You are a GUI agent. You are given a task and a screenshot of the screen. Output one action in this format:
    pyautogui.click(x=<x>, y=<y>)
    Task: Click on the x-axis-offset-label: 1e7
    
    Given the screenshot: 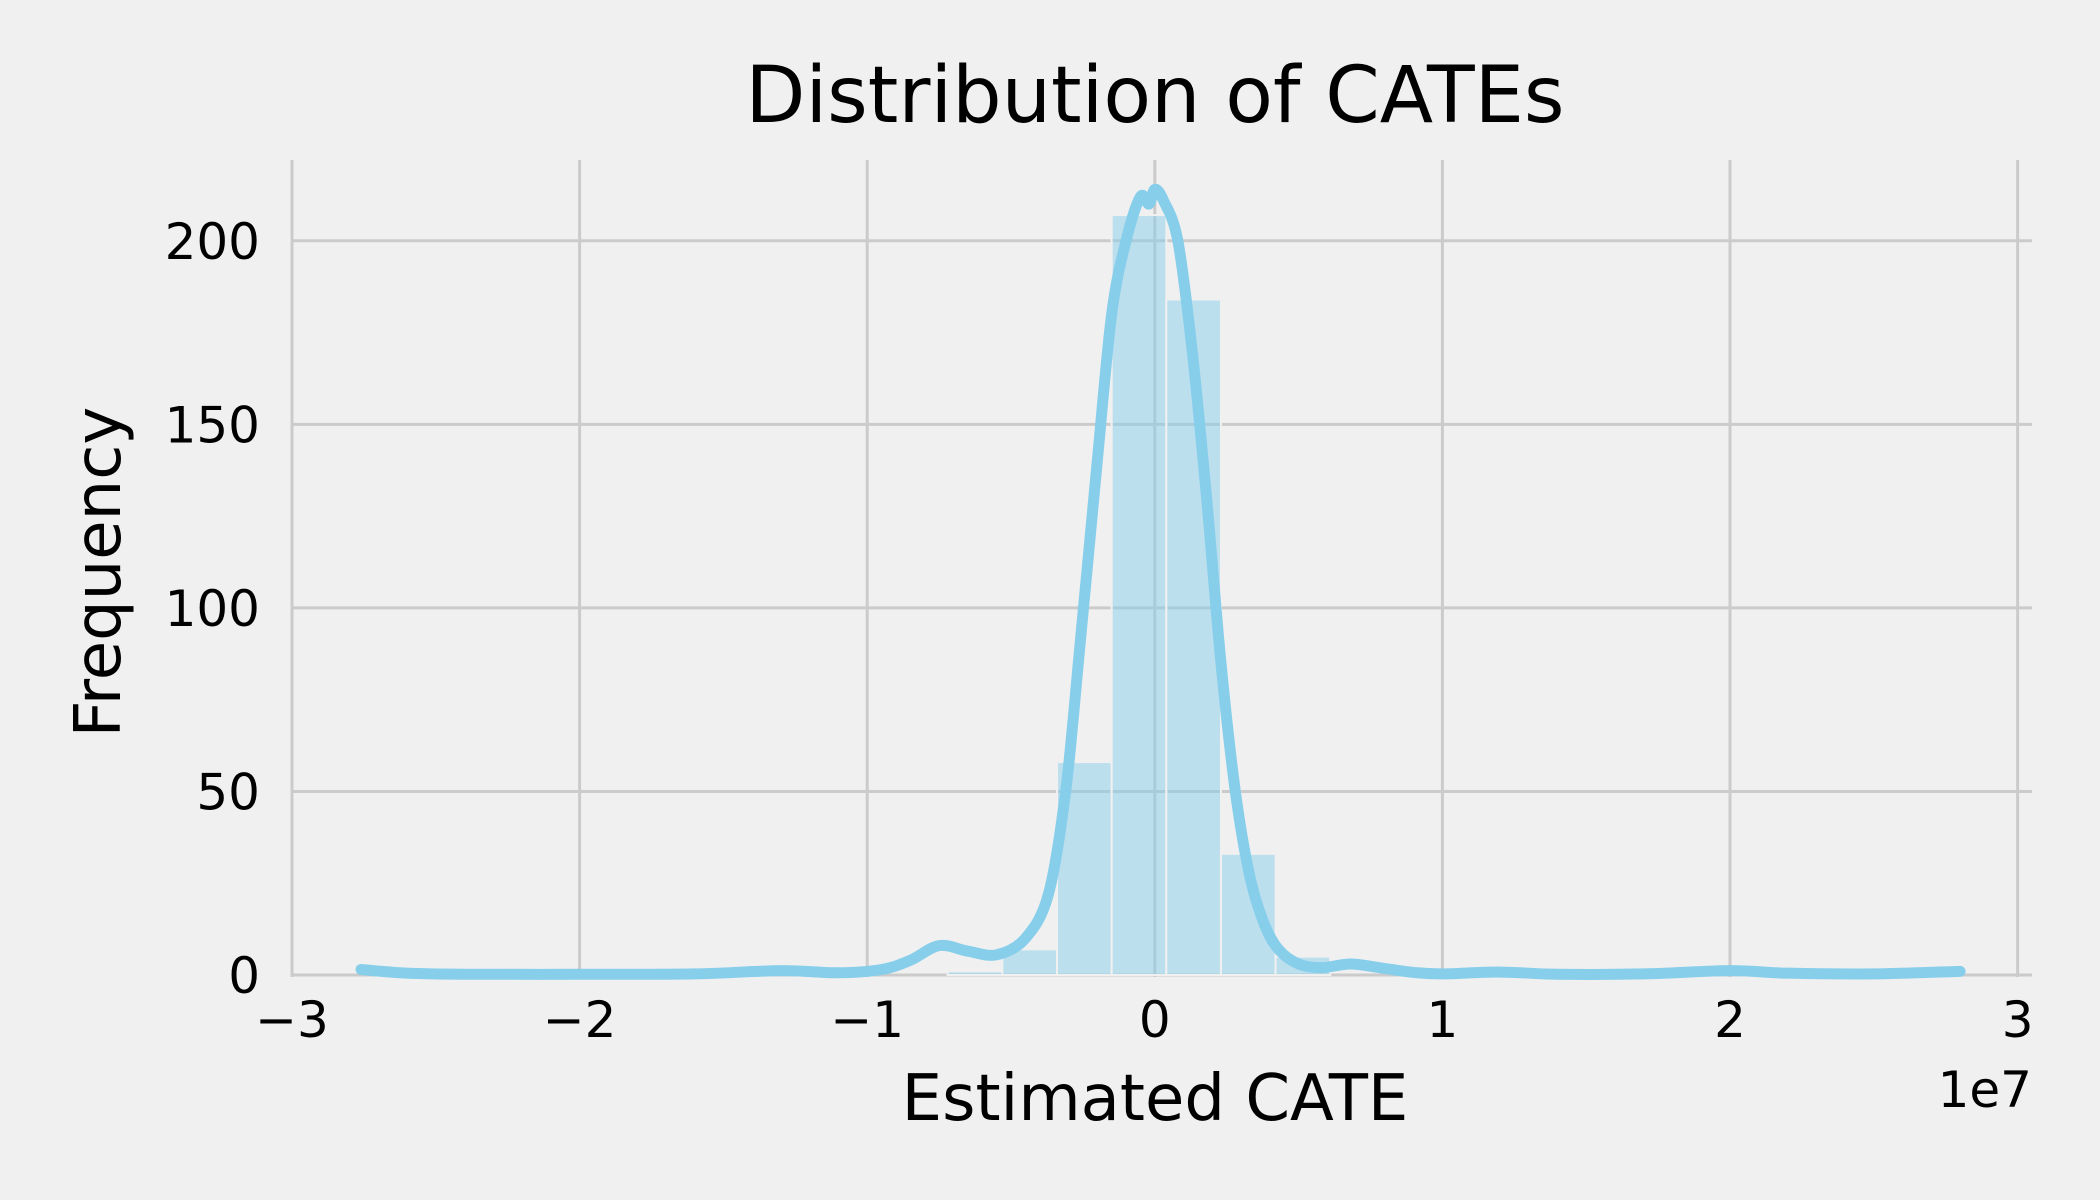 What is the action you would take?
    pyautogui.click(x=1985, y=1090)
    